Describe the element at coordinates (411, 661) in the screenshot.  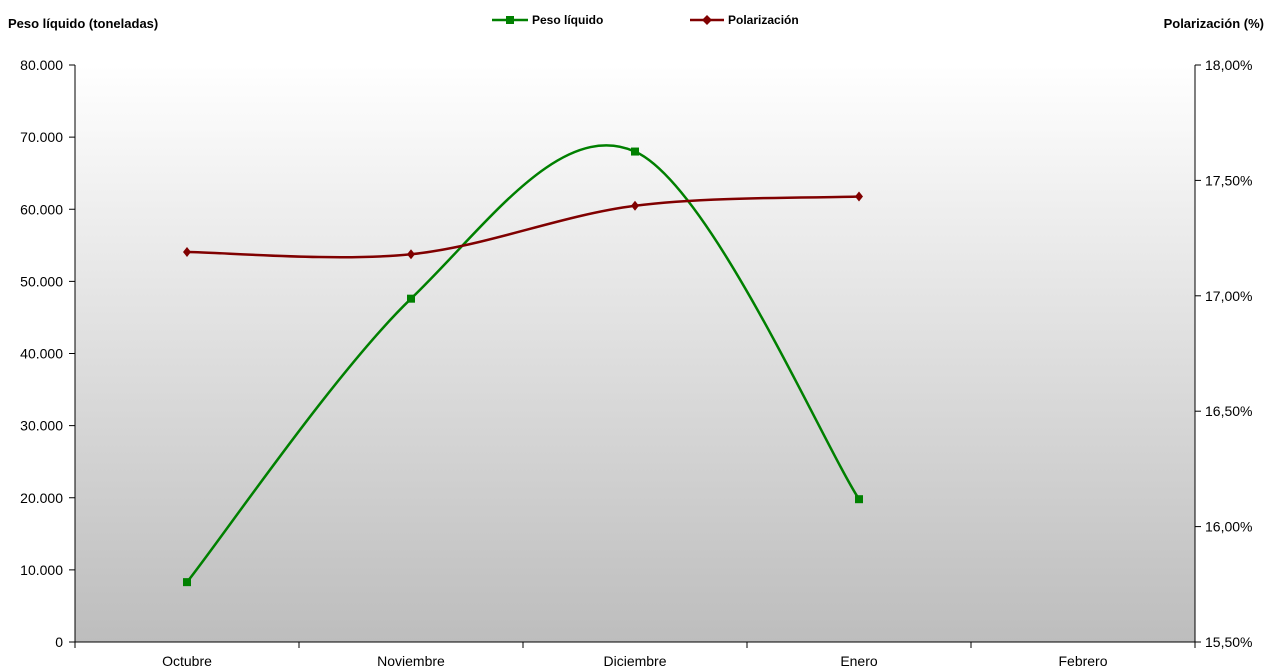
I see `x-tick-label: Noviembre` at that location.